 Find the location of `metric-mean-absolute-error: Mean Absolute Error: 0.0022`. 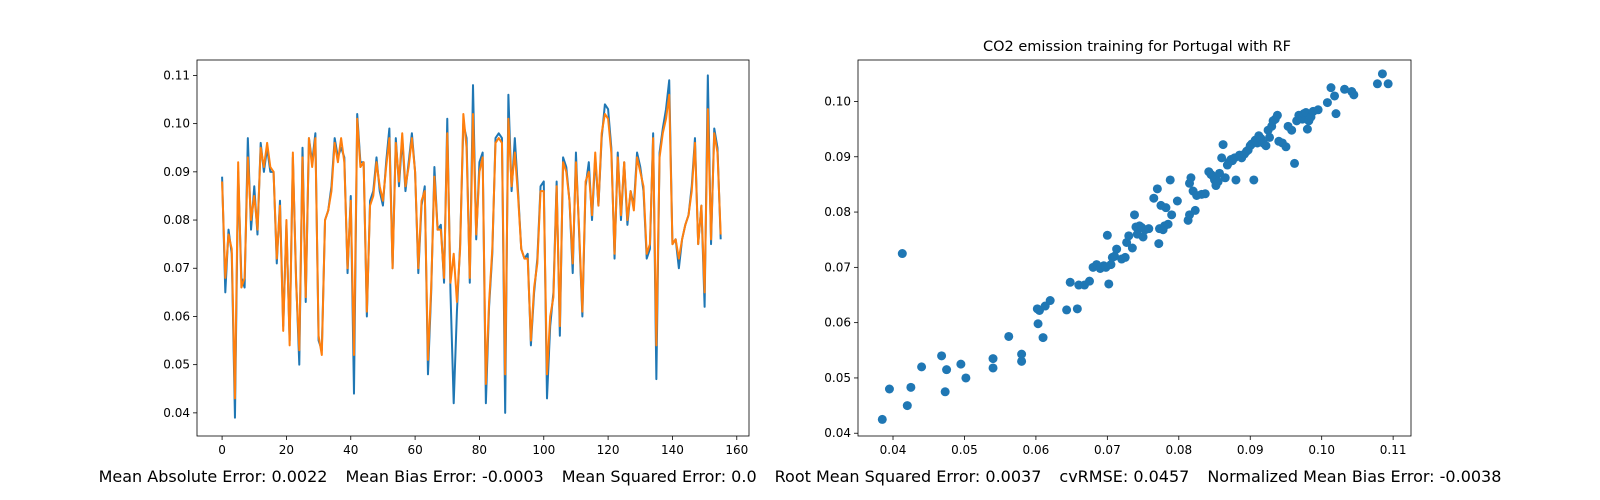

metric-mean-absolute-error: Mean Absolute Error: 0.0022 is located at coordinates (213, 476).